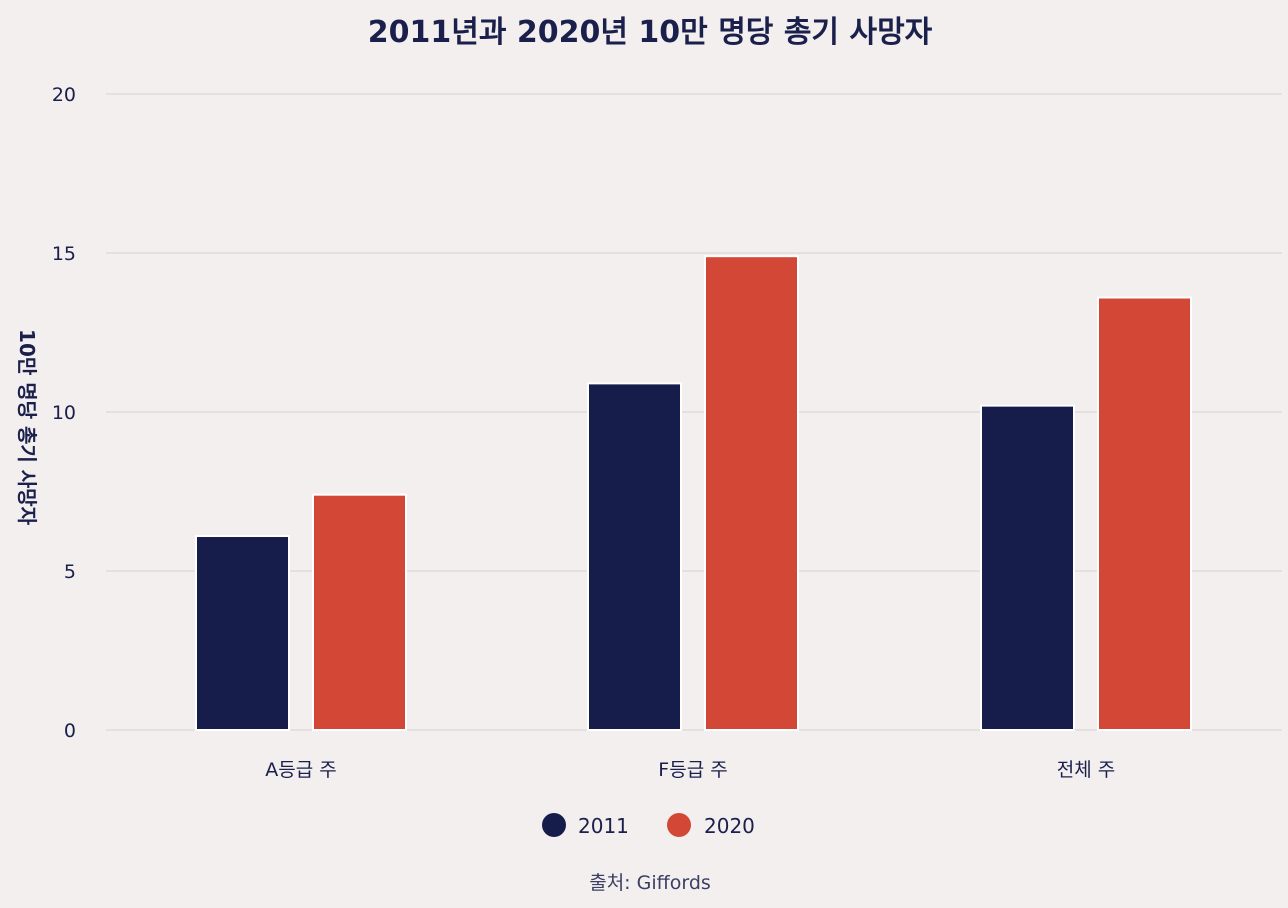 Image resolution: width=1288 pixels, height=908 pixels. I want to click on y-tick-label: 20, so click(64, 95).